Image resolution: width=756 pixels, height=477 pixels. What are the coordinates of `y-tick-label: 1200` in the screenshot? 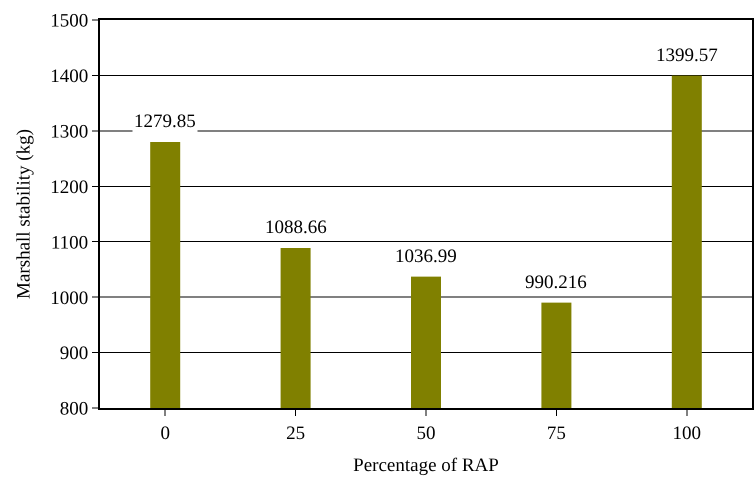 It's located at (69, 187).